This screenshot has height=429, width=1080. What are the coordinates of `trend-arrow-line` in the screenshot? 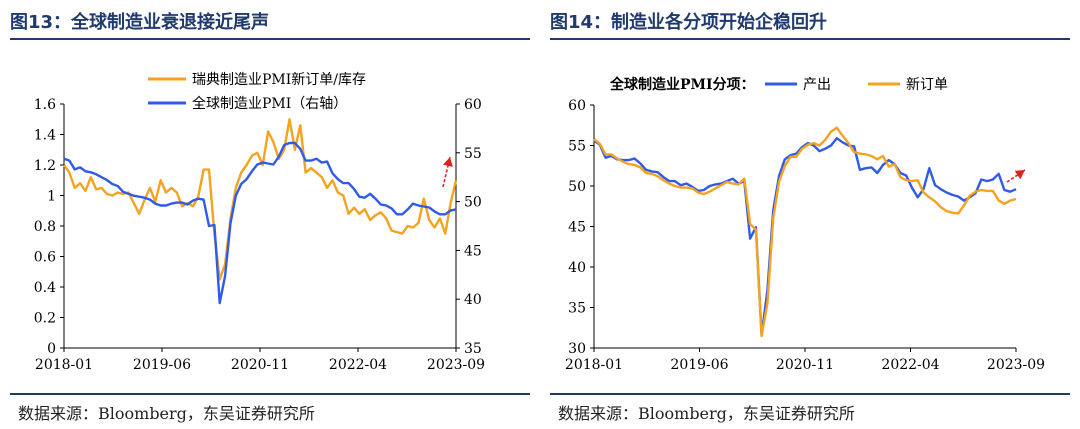 It's located at (1016, 176).